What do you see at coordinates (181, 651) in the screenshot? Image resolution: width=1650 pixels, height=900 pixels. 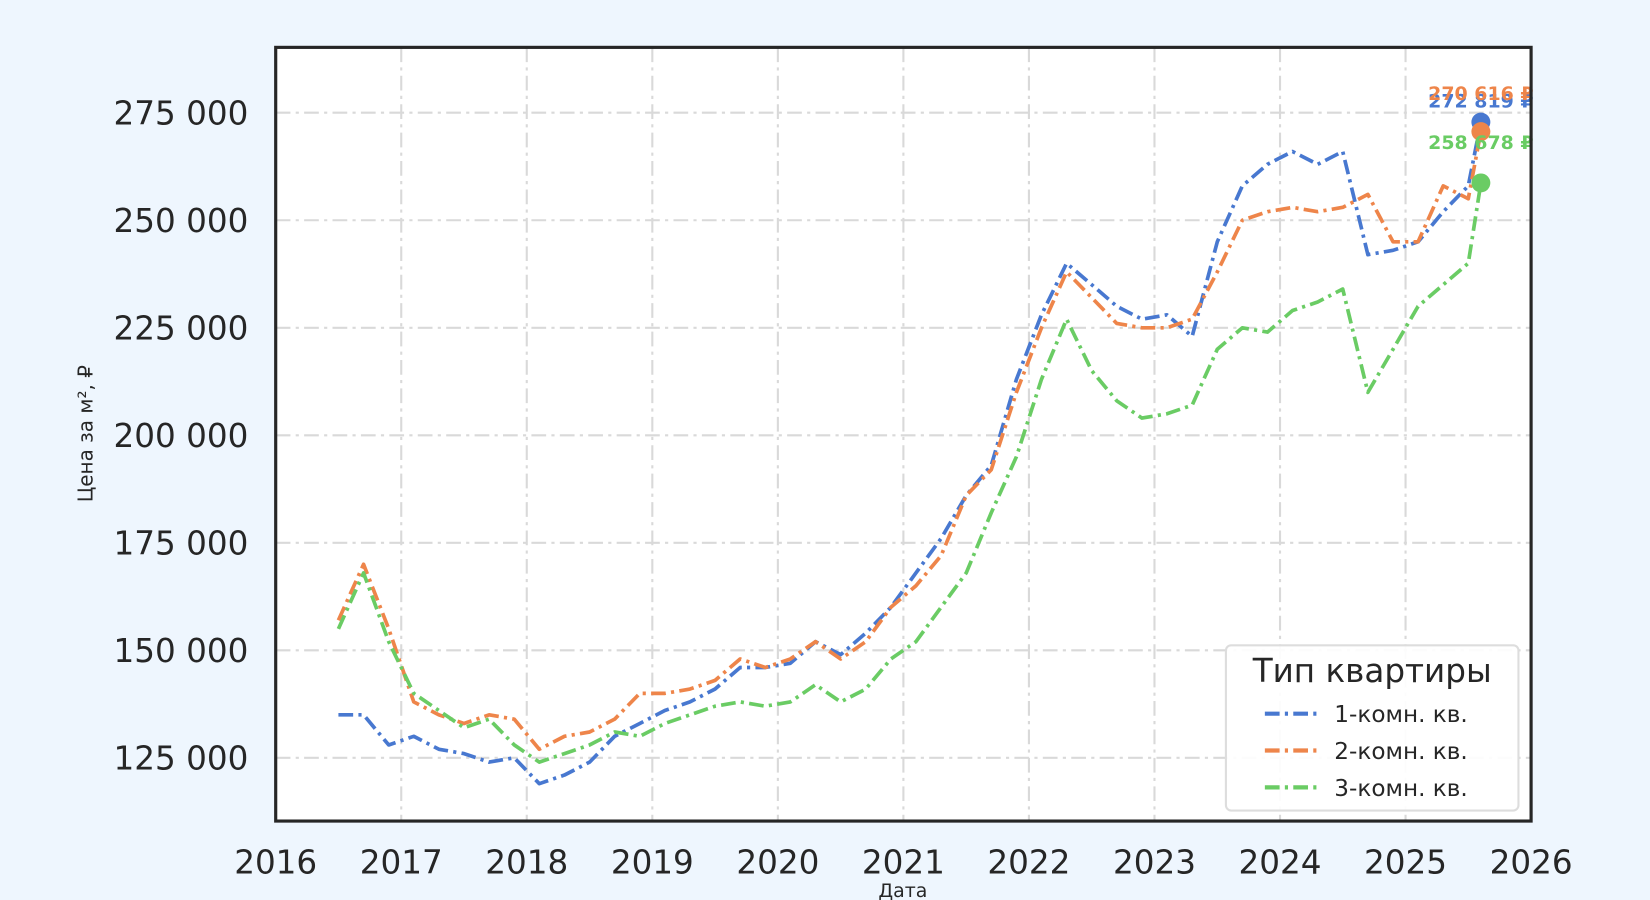 I see `y-tick-label: 150 000` at bounding box center [181, 651].